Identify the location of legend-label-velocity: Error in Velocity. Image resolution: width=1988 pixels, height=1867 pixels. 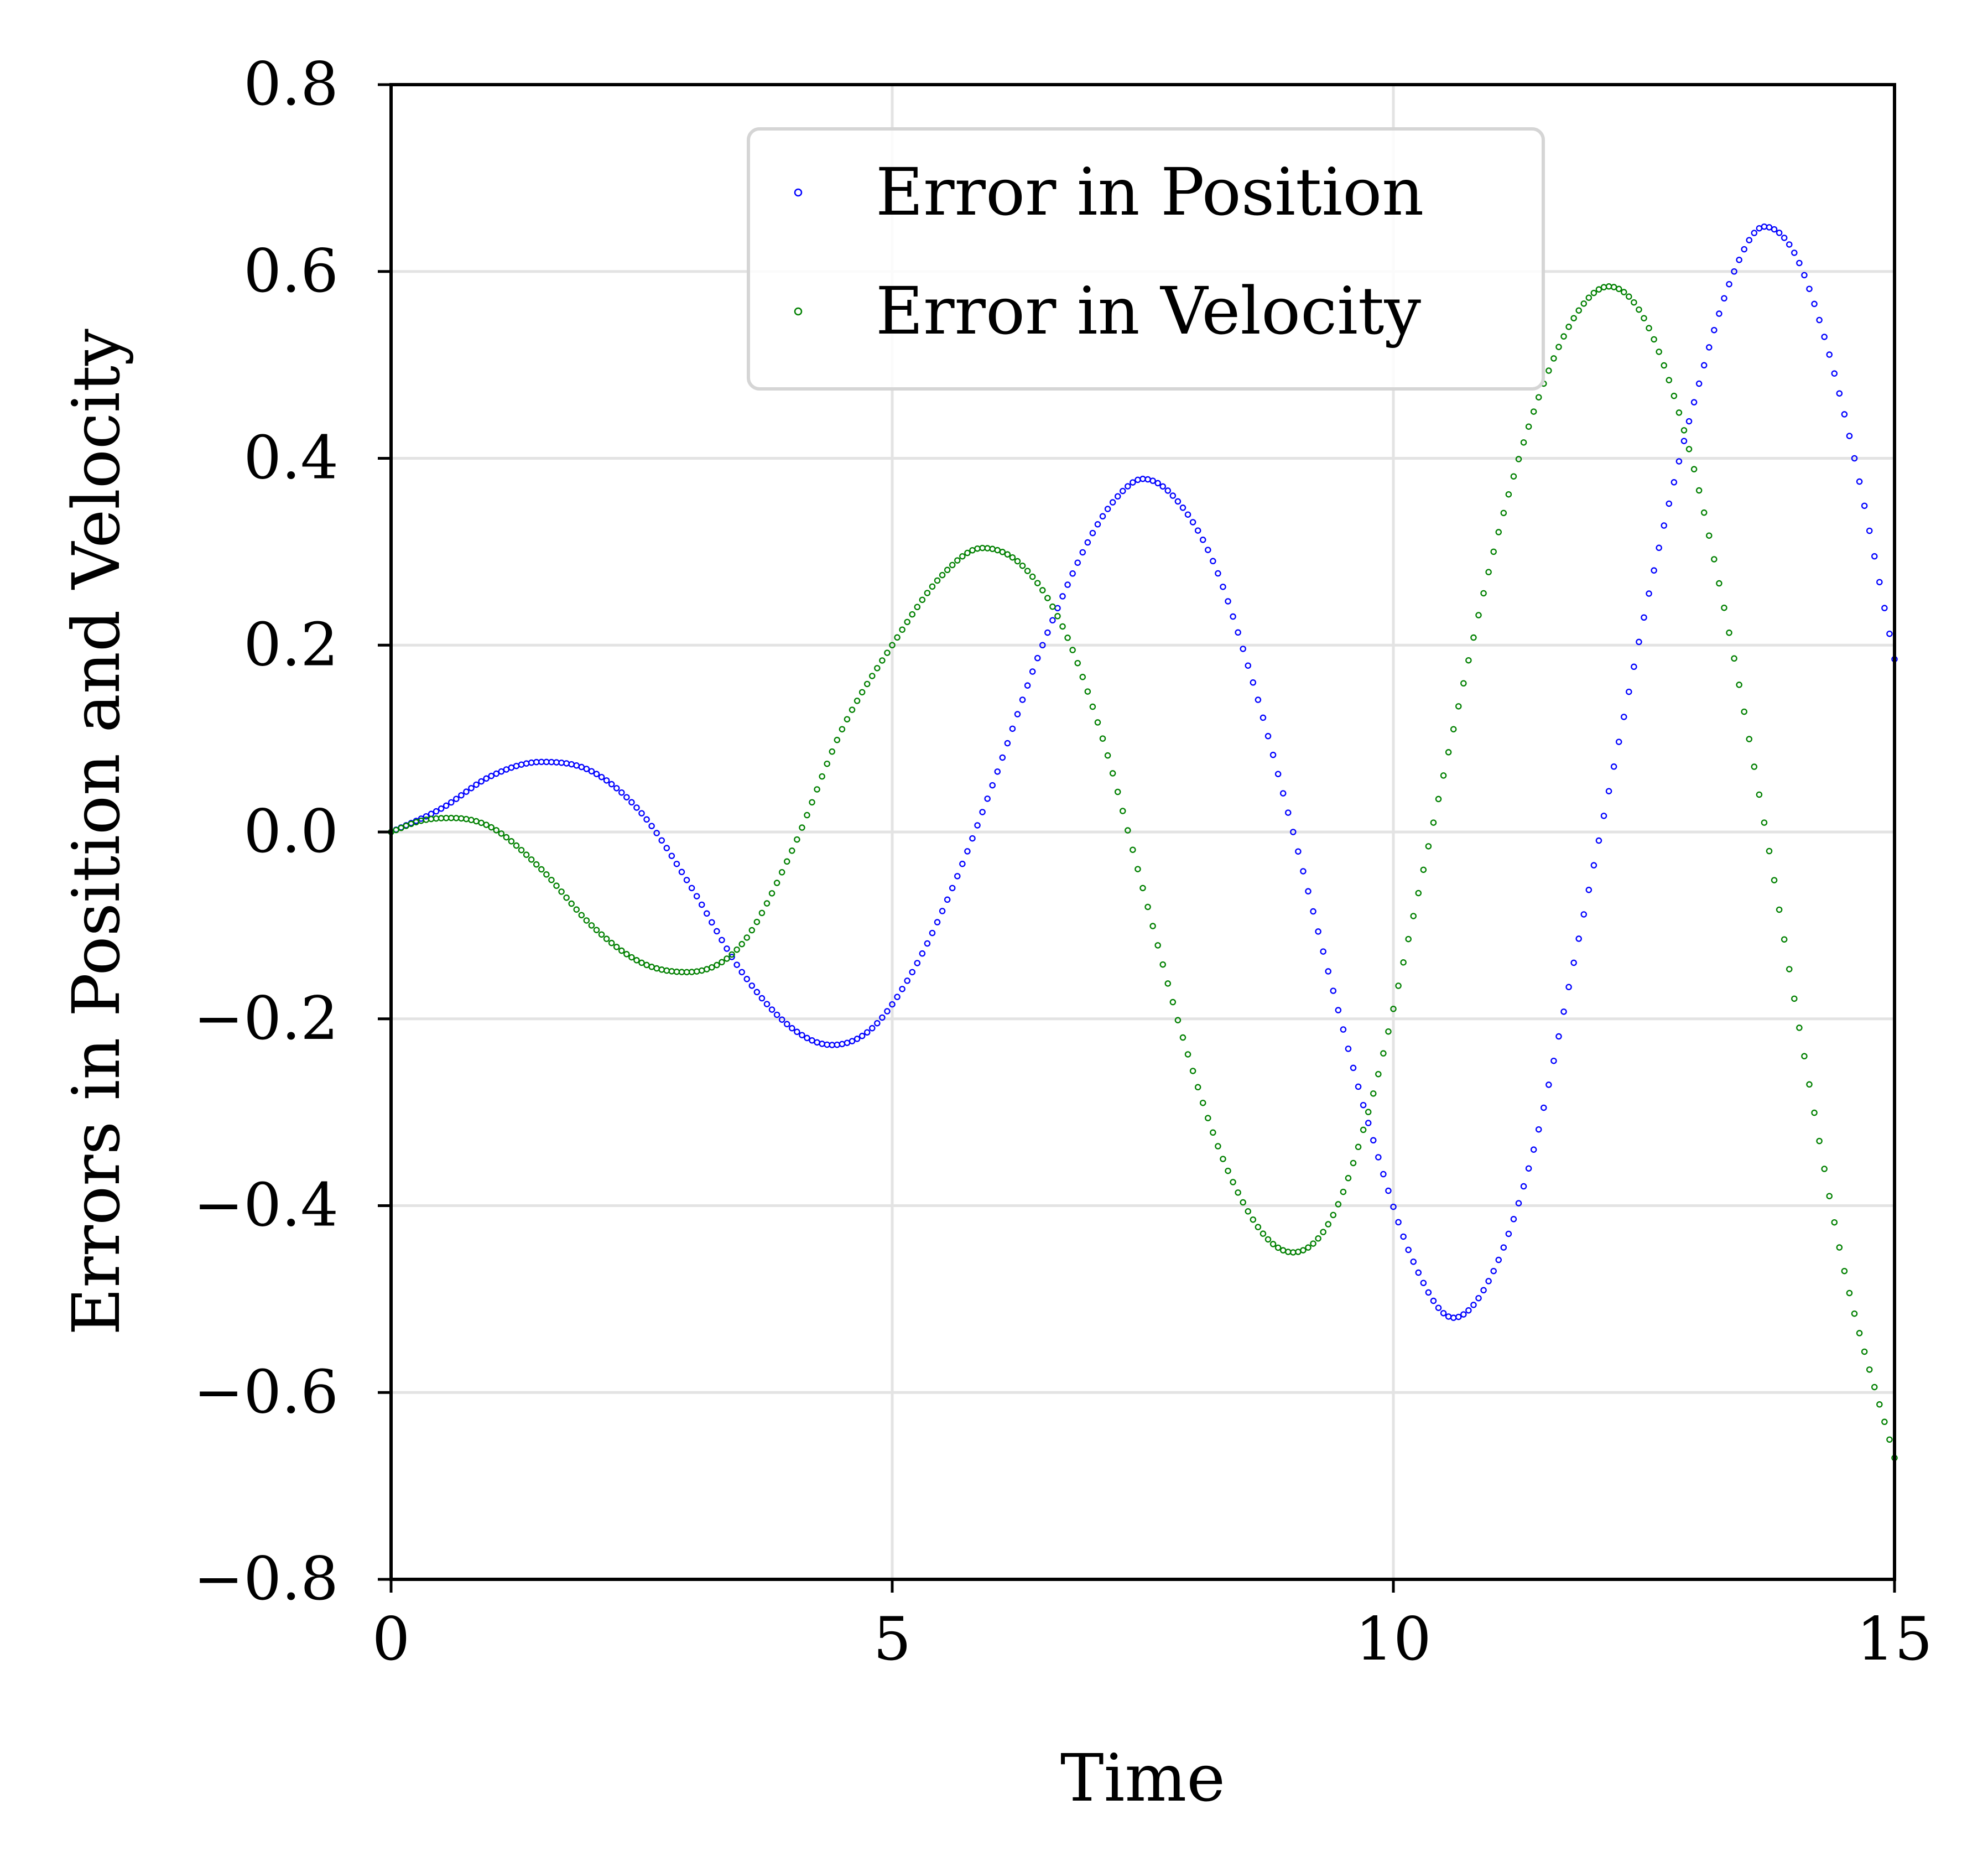
(1148, 311).